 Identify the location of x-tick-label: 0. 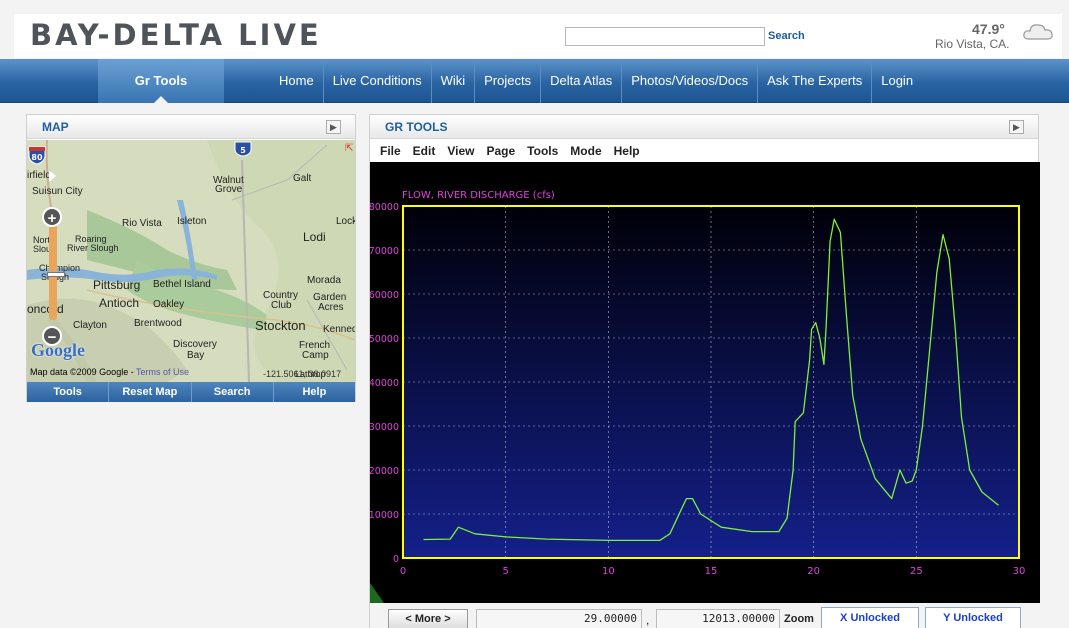
(403, 571).